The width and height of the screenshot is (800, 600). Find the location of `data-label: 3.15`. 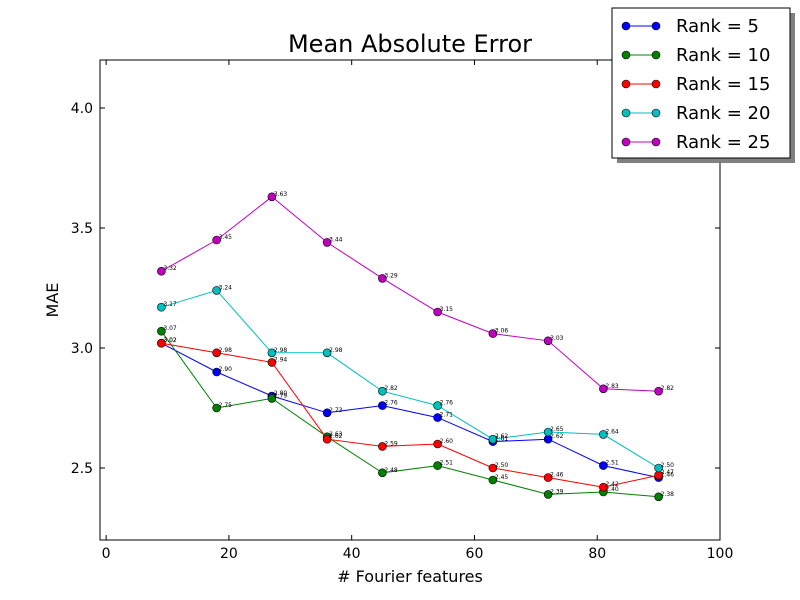

data-label: 3.15 is located at coordinates (447, 309).